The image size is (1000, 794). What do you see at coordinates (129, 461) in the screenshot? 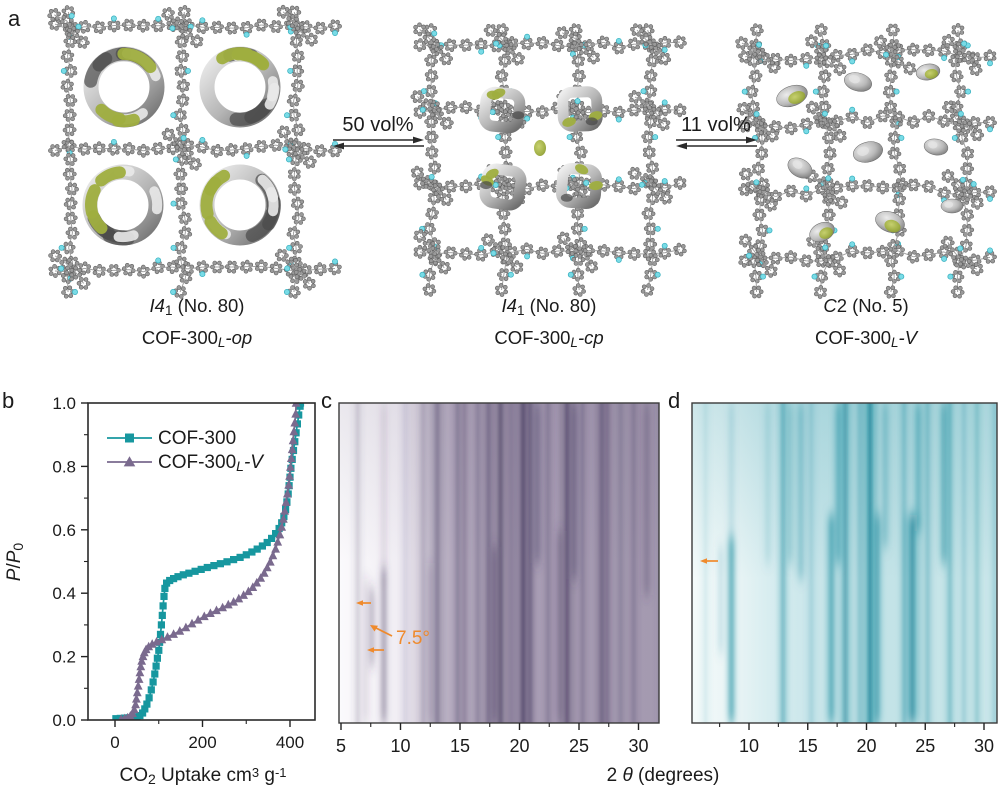
I see `legend-marker-triangle` at bounding box center [129, 461].